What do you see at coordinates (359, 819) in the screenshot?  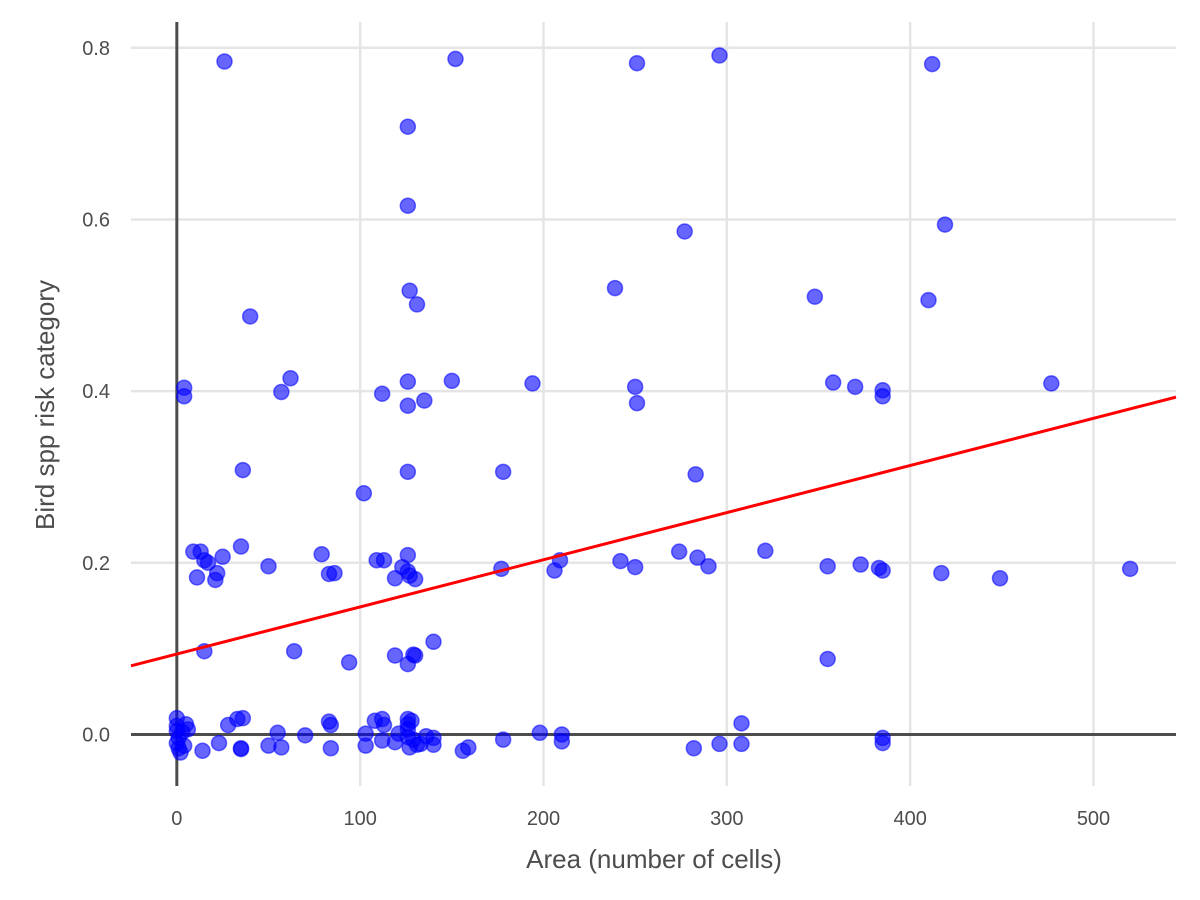 I see `x-tick-label: 100` at bounding box center [359, 819].